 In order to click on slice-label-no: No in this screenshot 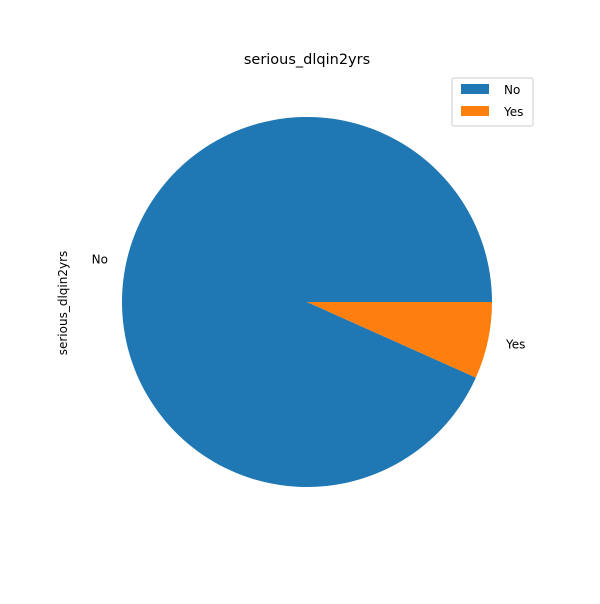, I will do `click(100, 259)`.